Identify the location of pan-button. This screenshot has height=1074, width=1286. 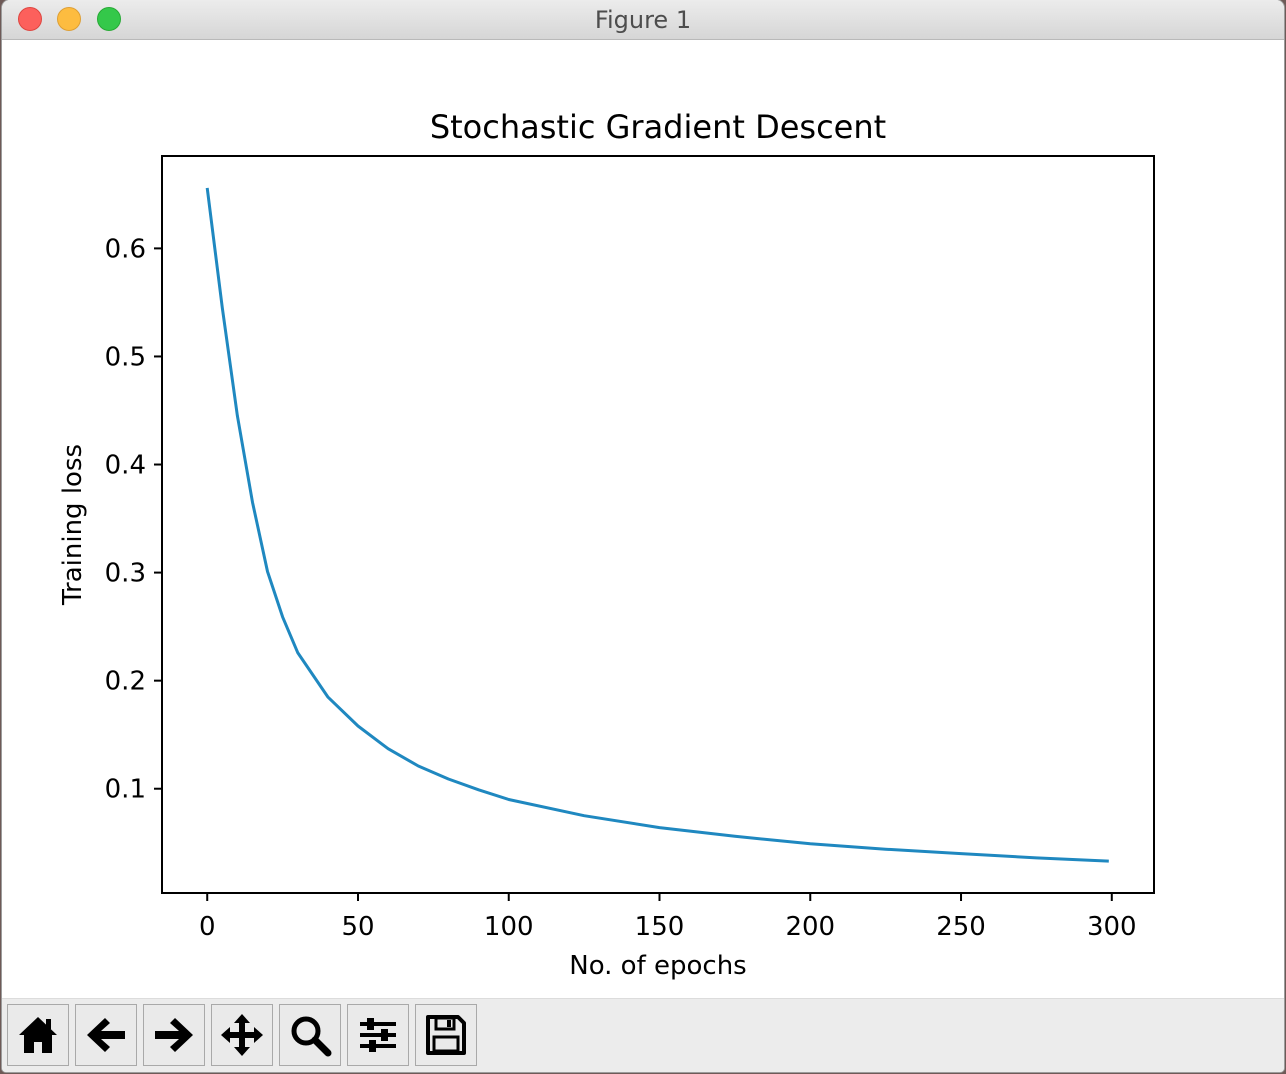
(242, 1035).